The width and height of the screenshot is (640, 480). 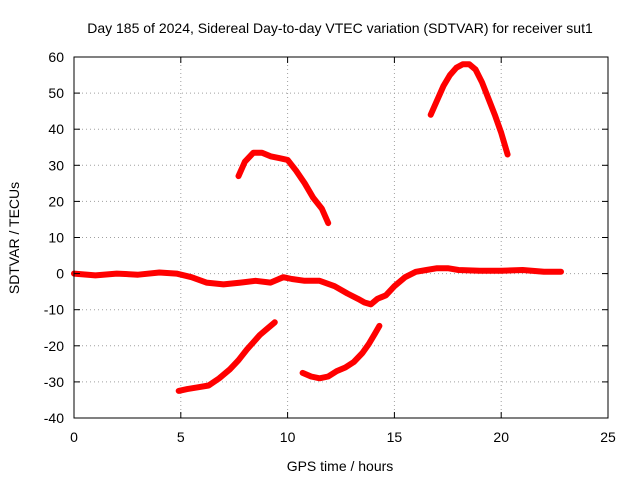 I want to click on x-tick-label-1: 5, so click(x=181, y=437).